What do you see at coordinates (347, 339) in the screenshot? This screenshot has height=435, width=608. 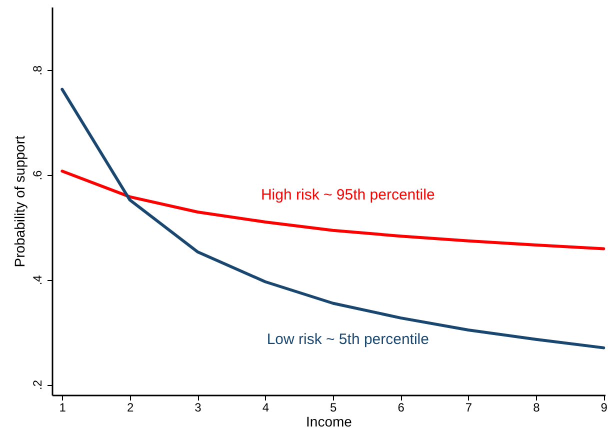 I see `series-label: Low risk ~ 5th percentile` at bounding box center [347, 339].